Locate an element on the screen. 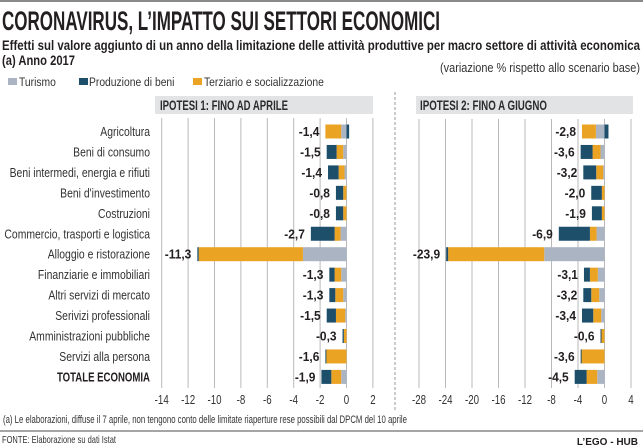 The width and height of the screenshot is (643, 448). bar-row: -6,9 is located at coordinates (568, 233).